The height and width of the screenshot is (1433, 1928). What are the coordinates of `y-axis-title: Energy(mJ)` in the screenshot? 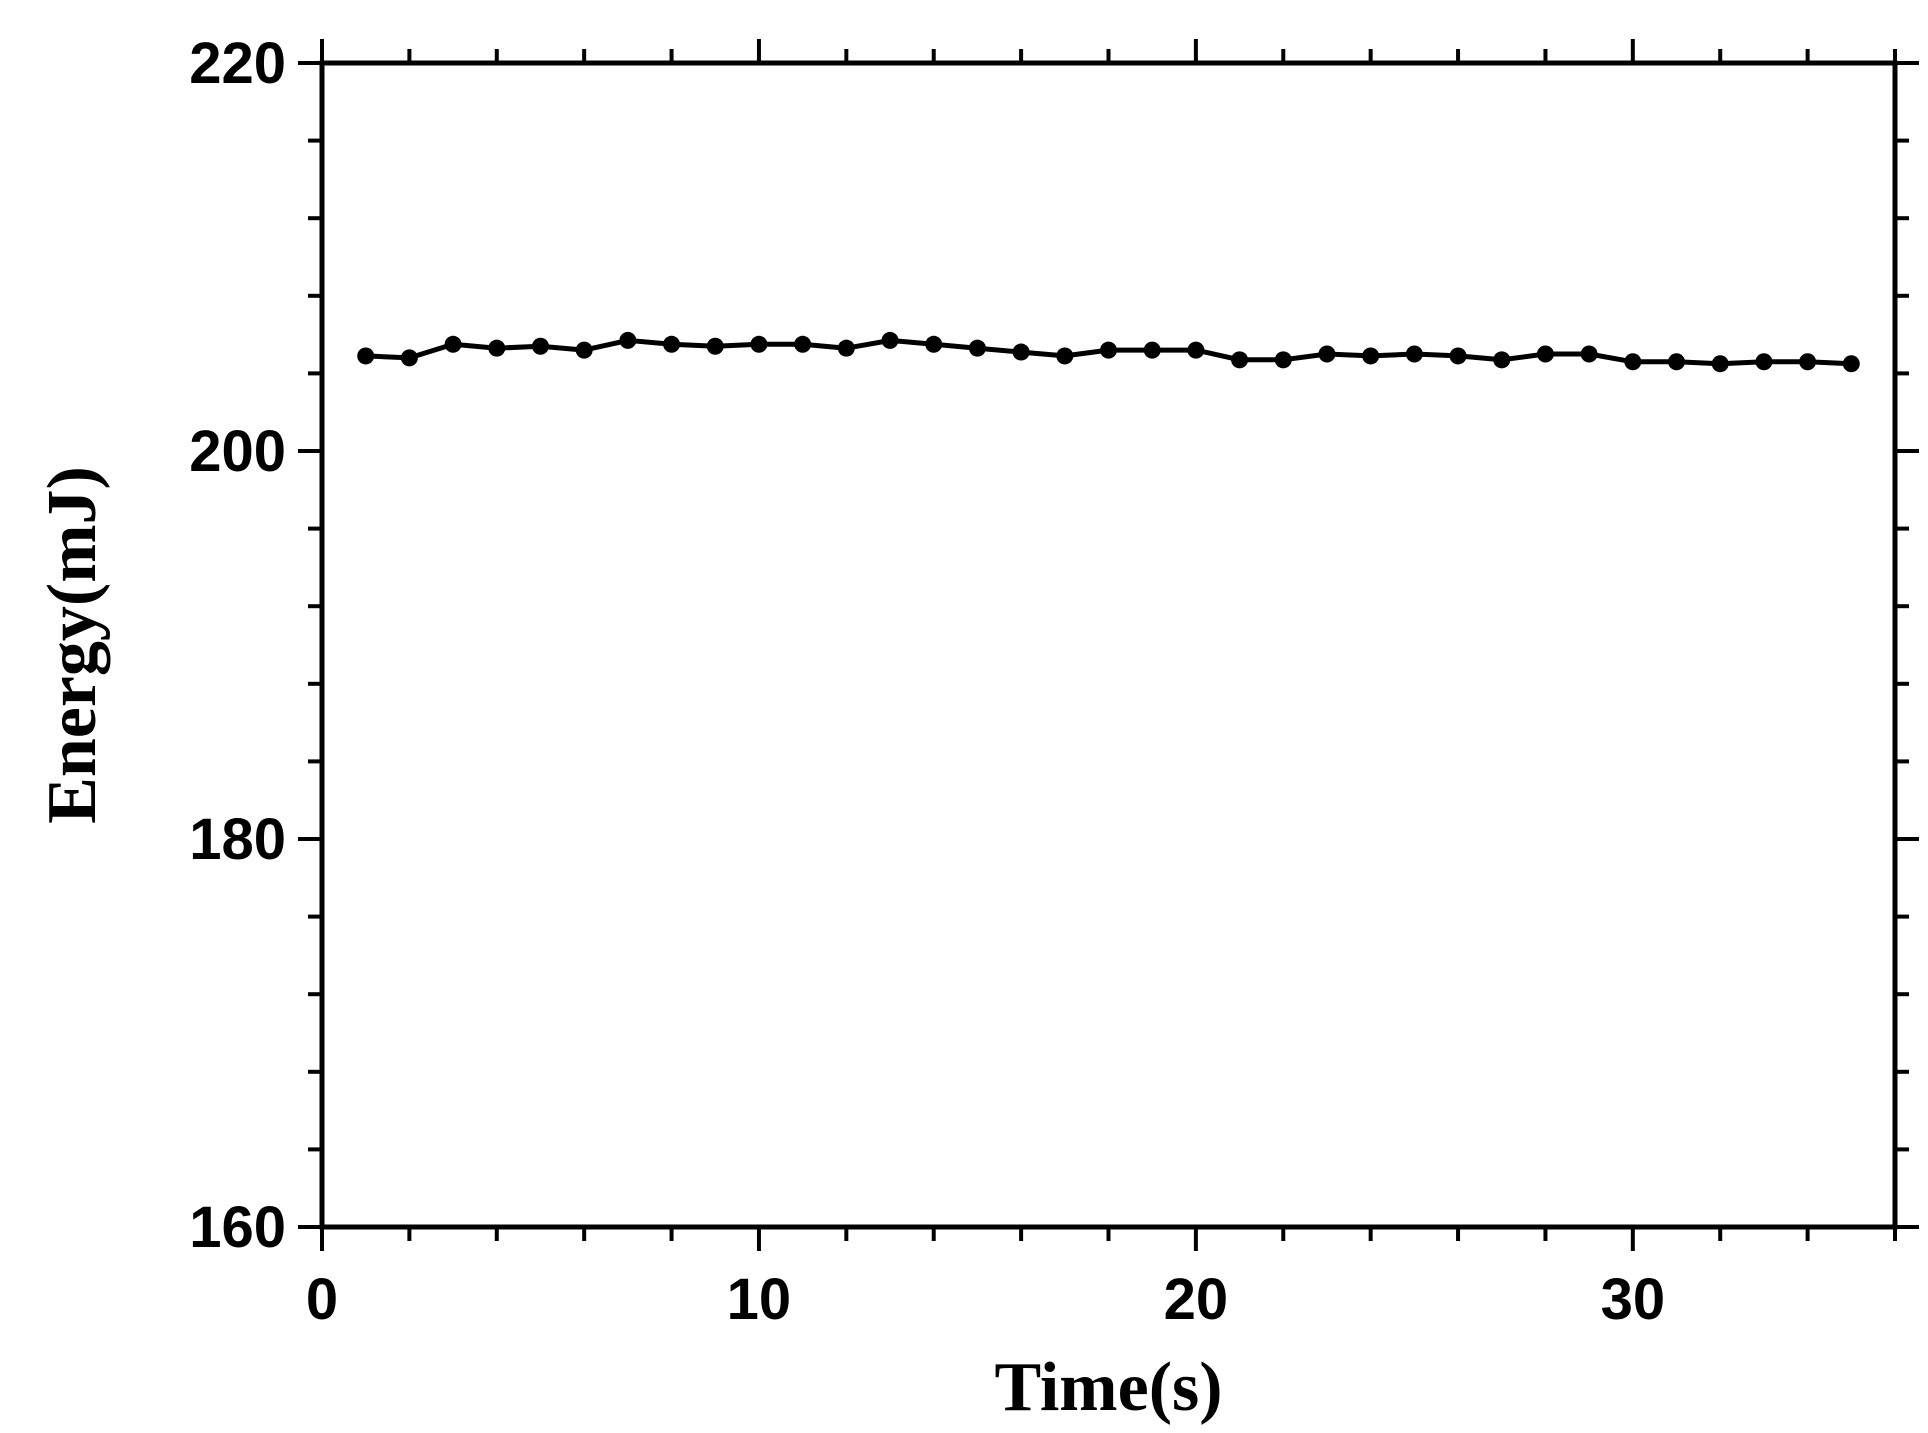 It's located at (72, 645).